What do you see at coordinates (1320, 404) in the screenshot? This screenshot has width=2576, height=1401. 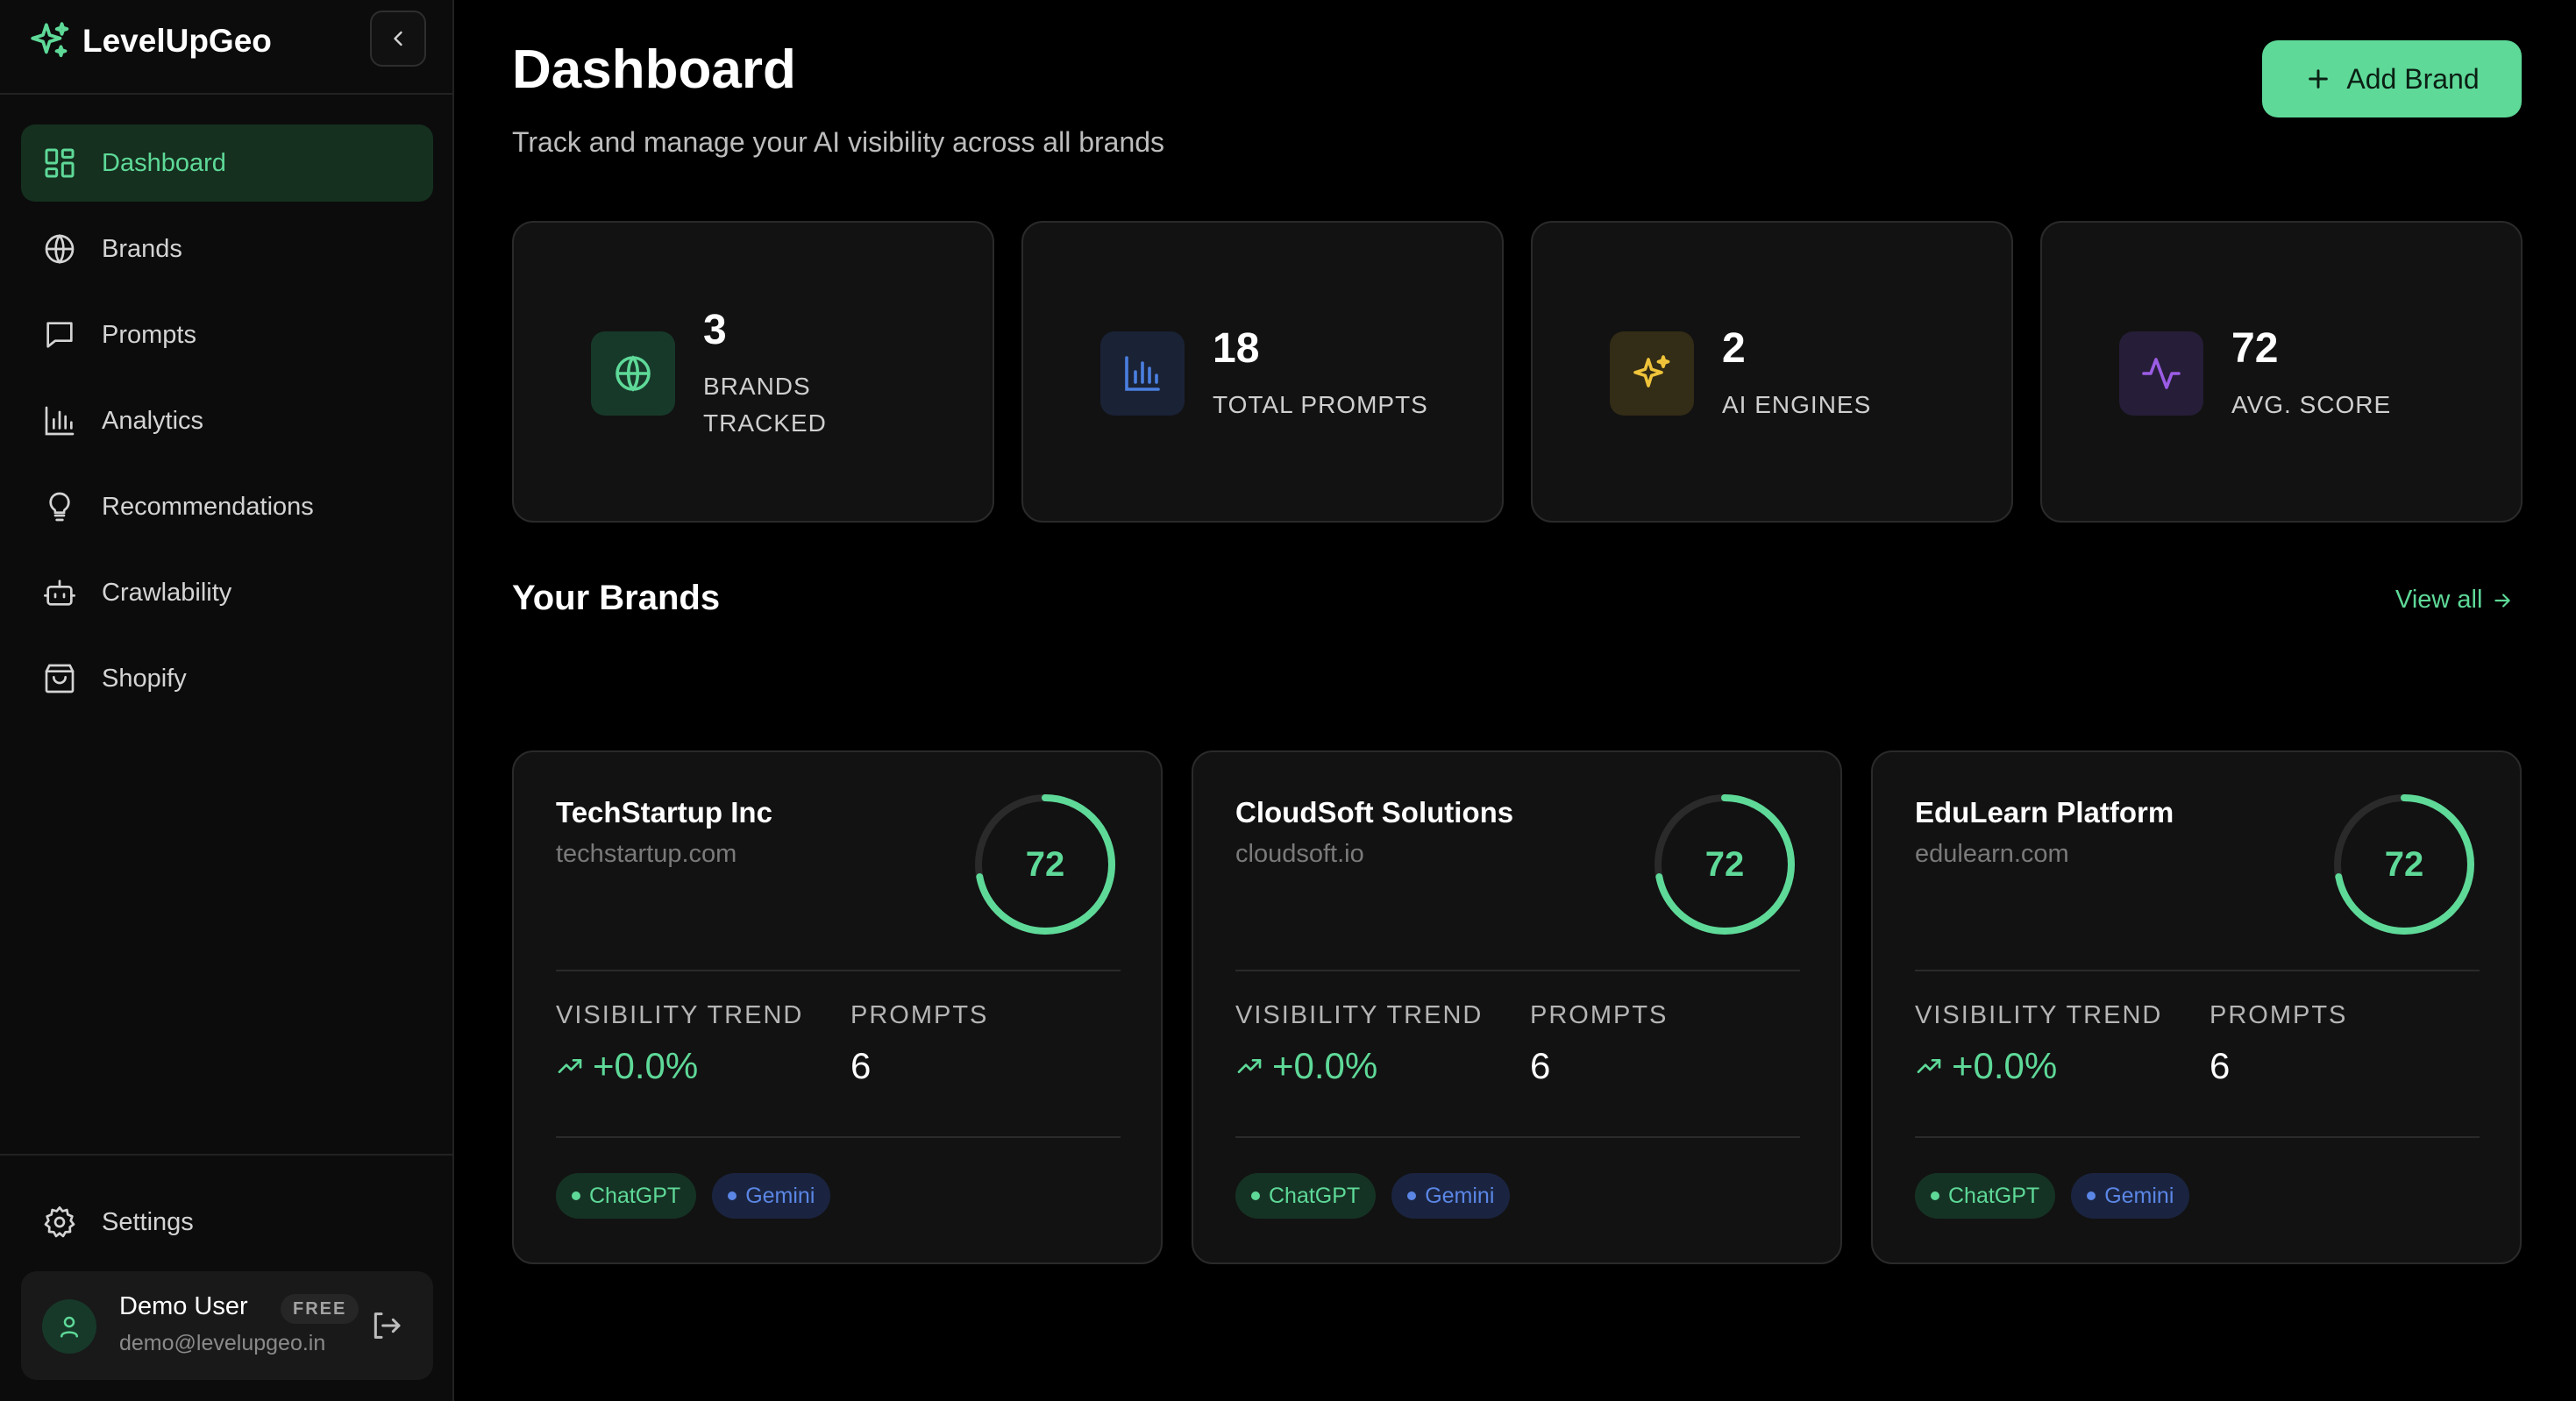 I see `stat-label: TOTAL PROMPTS` at bounding box center [1320, 404].